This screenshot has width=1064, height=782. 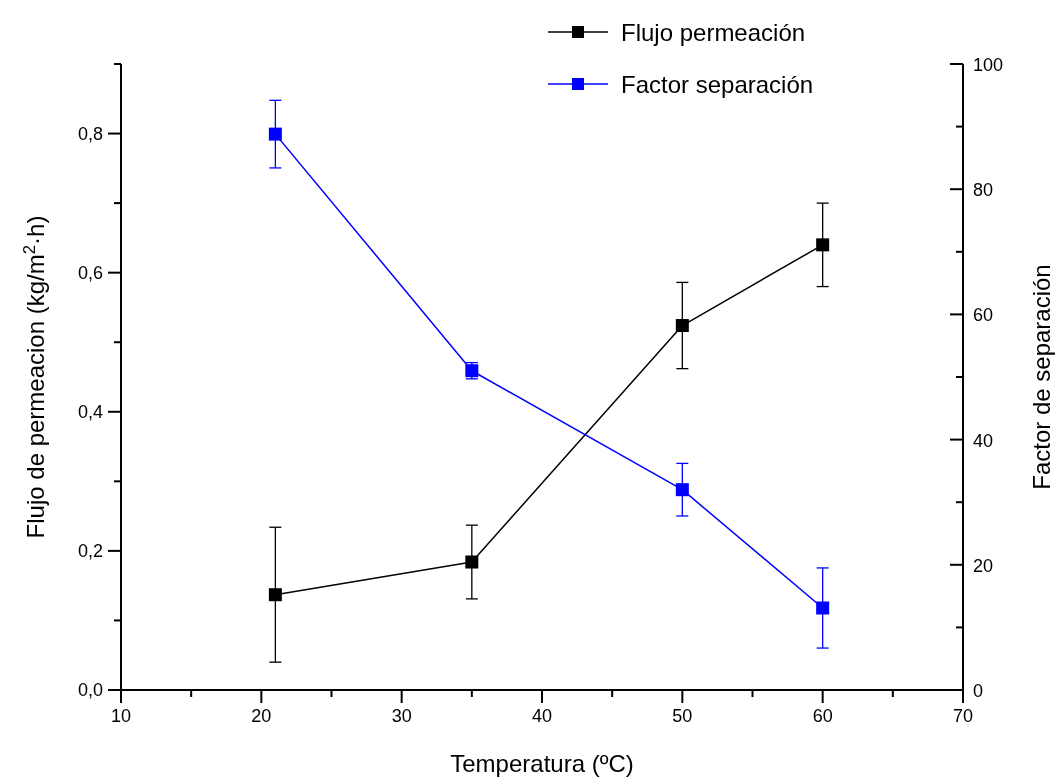 I want to click on y-tick-label: 0,6, so click(x=90, y=272).